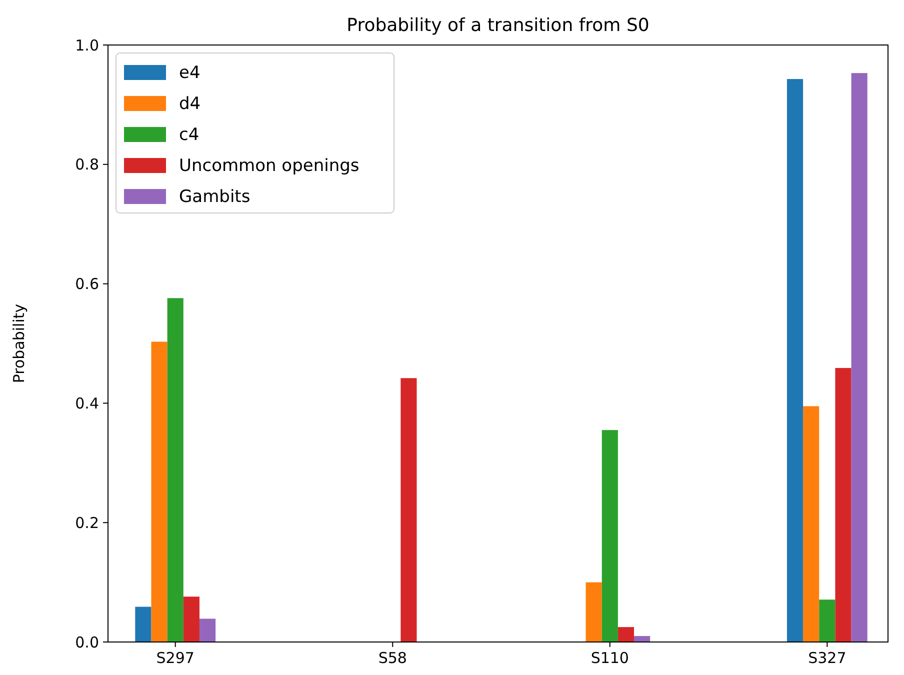 The height and width of the screenshot is (675, 904). Describe the element at coordinates (19, 344) in the screenshot. I see `y-axis-title: Probability` at that location.